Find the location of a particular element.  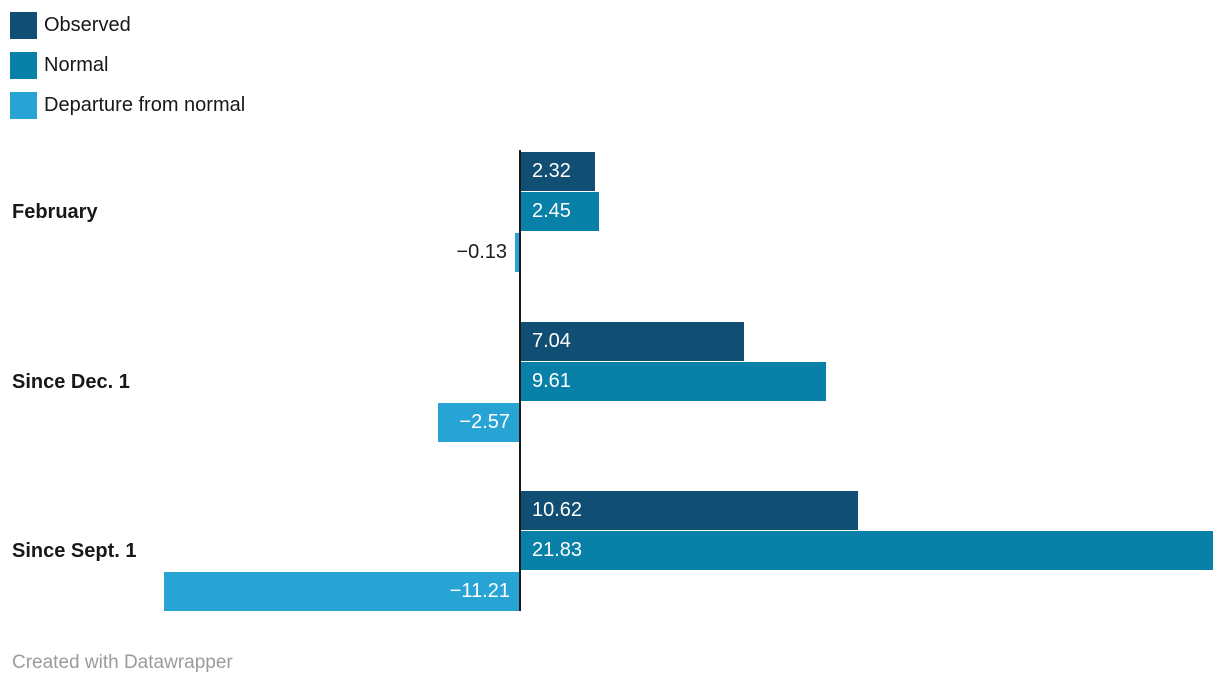

bar-departure-from-normal: −2.57 is located at coordinates (478, 422).